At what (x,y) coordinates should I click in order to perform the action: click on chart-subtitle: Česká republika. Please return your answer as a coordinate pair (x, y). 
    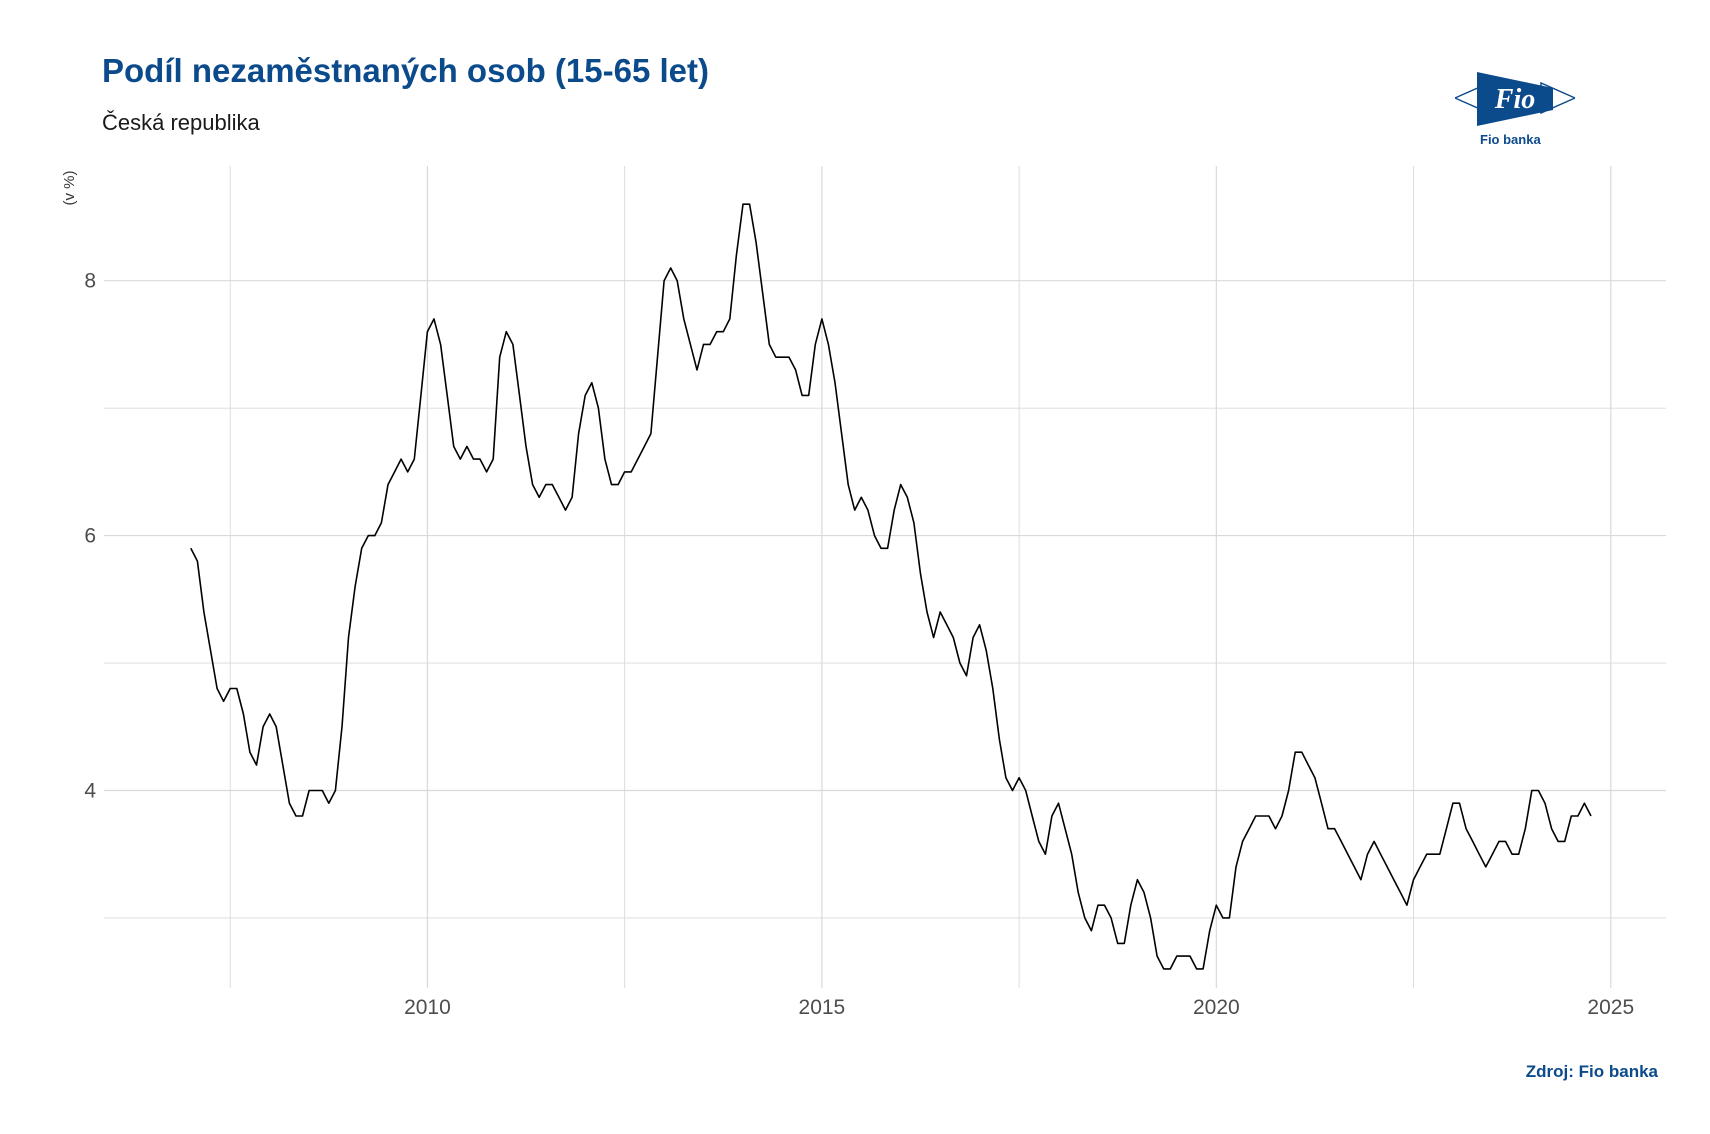
    Looking at the image, I should click on (181, 122).